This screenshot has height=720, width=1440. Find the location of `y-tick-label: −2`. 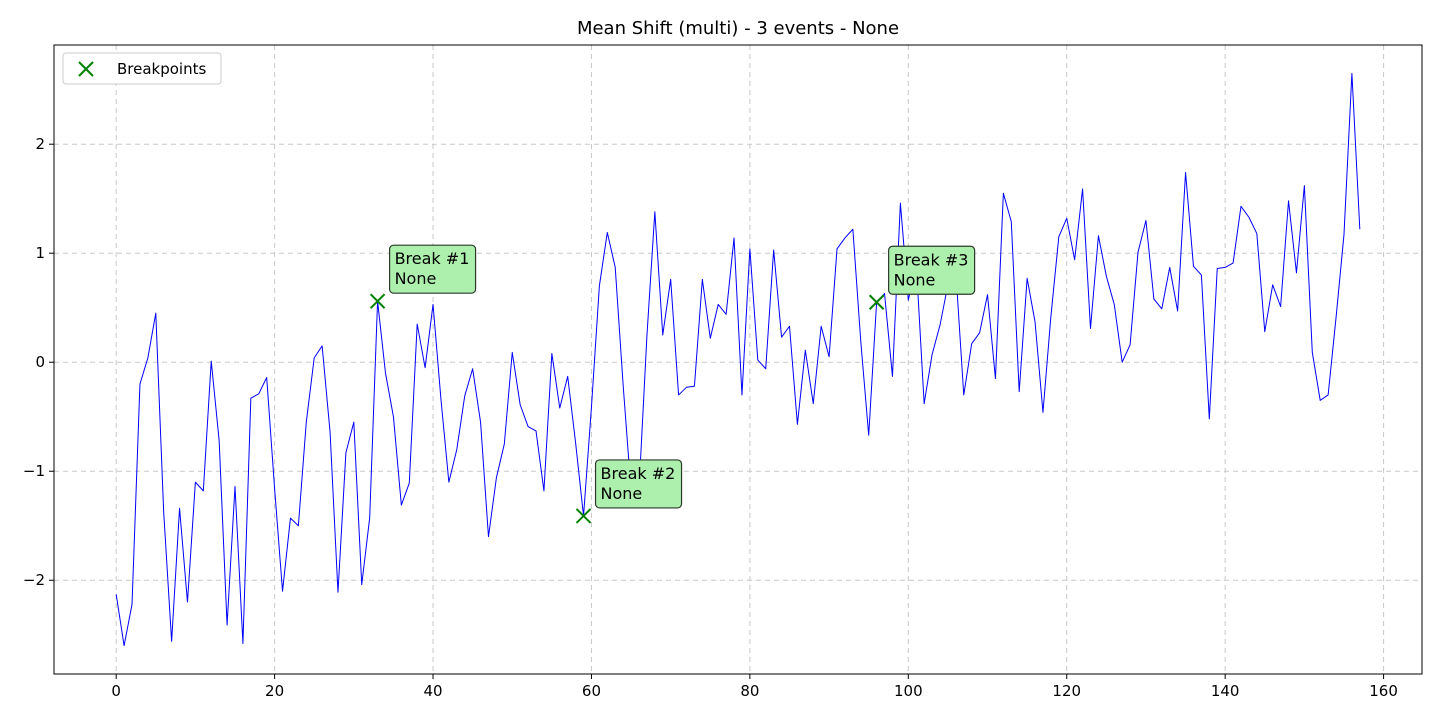

y-tick-label: −2 is located at coordinates (34, 580).